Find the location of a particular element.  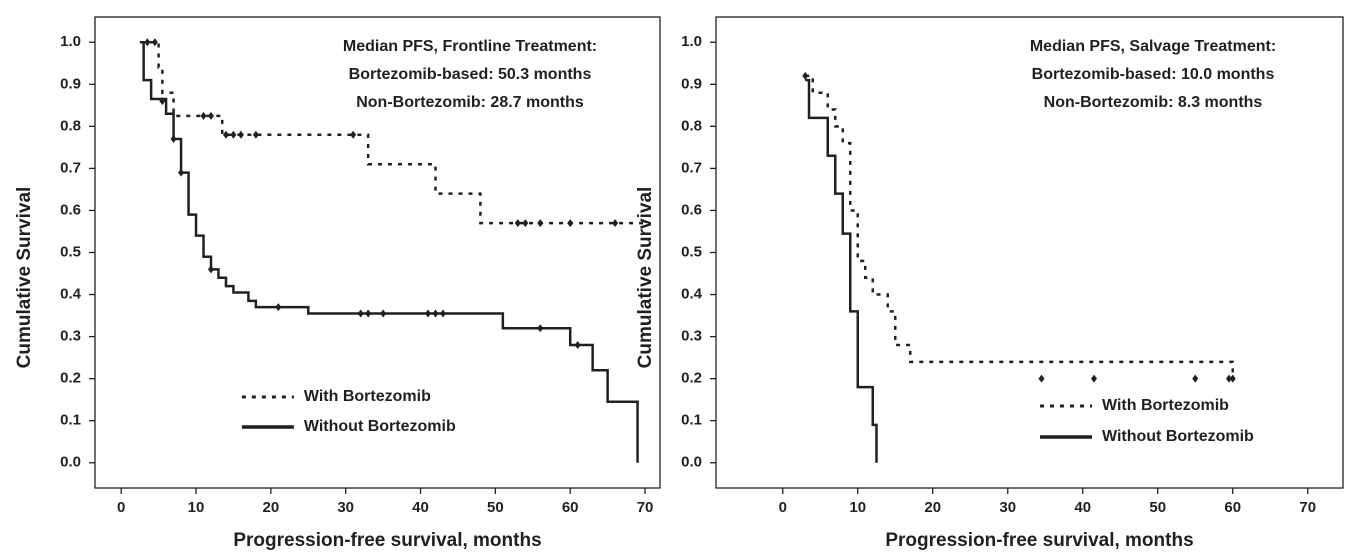

annotation: Bortezomib-based: 10.0 months is located at coordinates (1153, 74).